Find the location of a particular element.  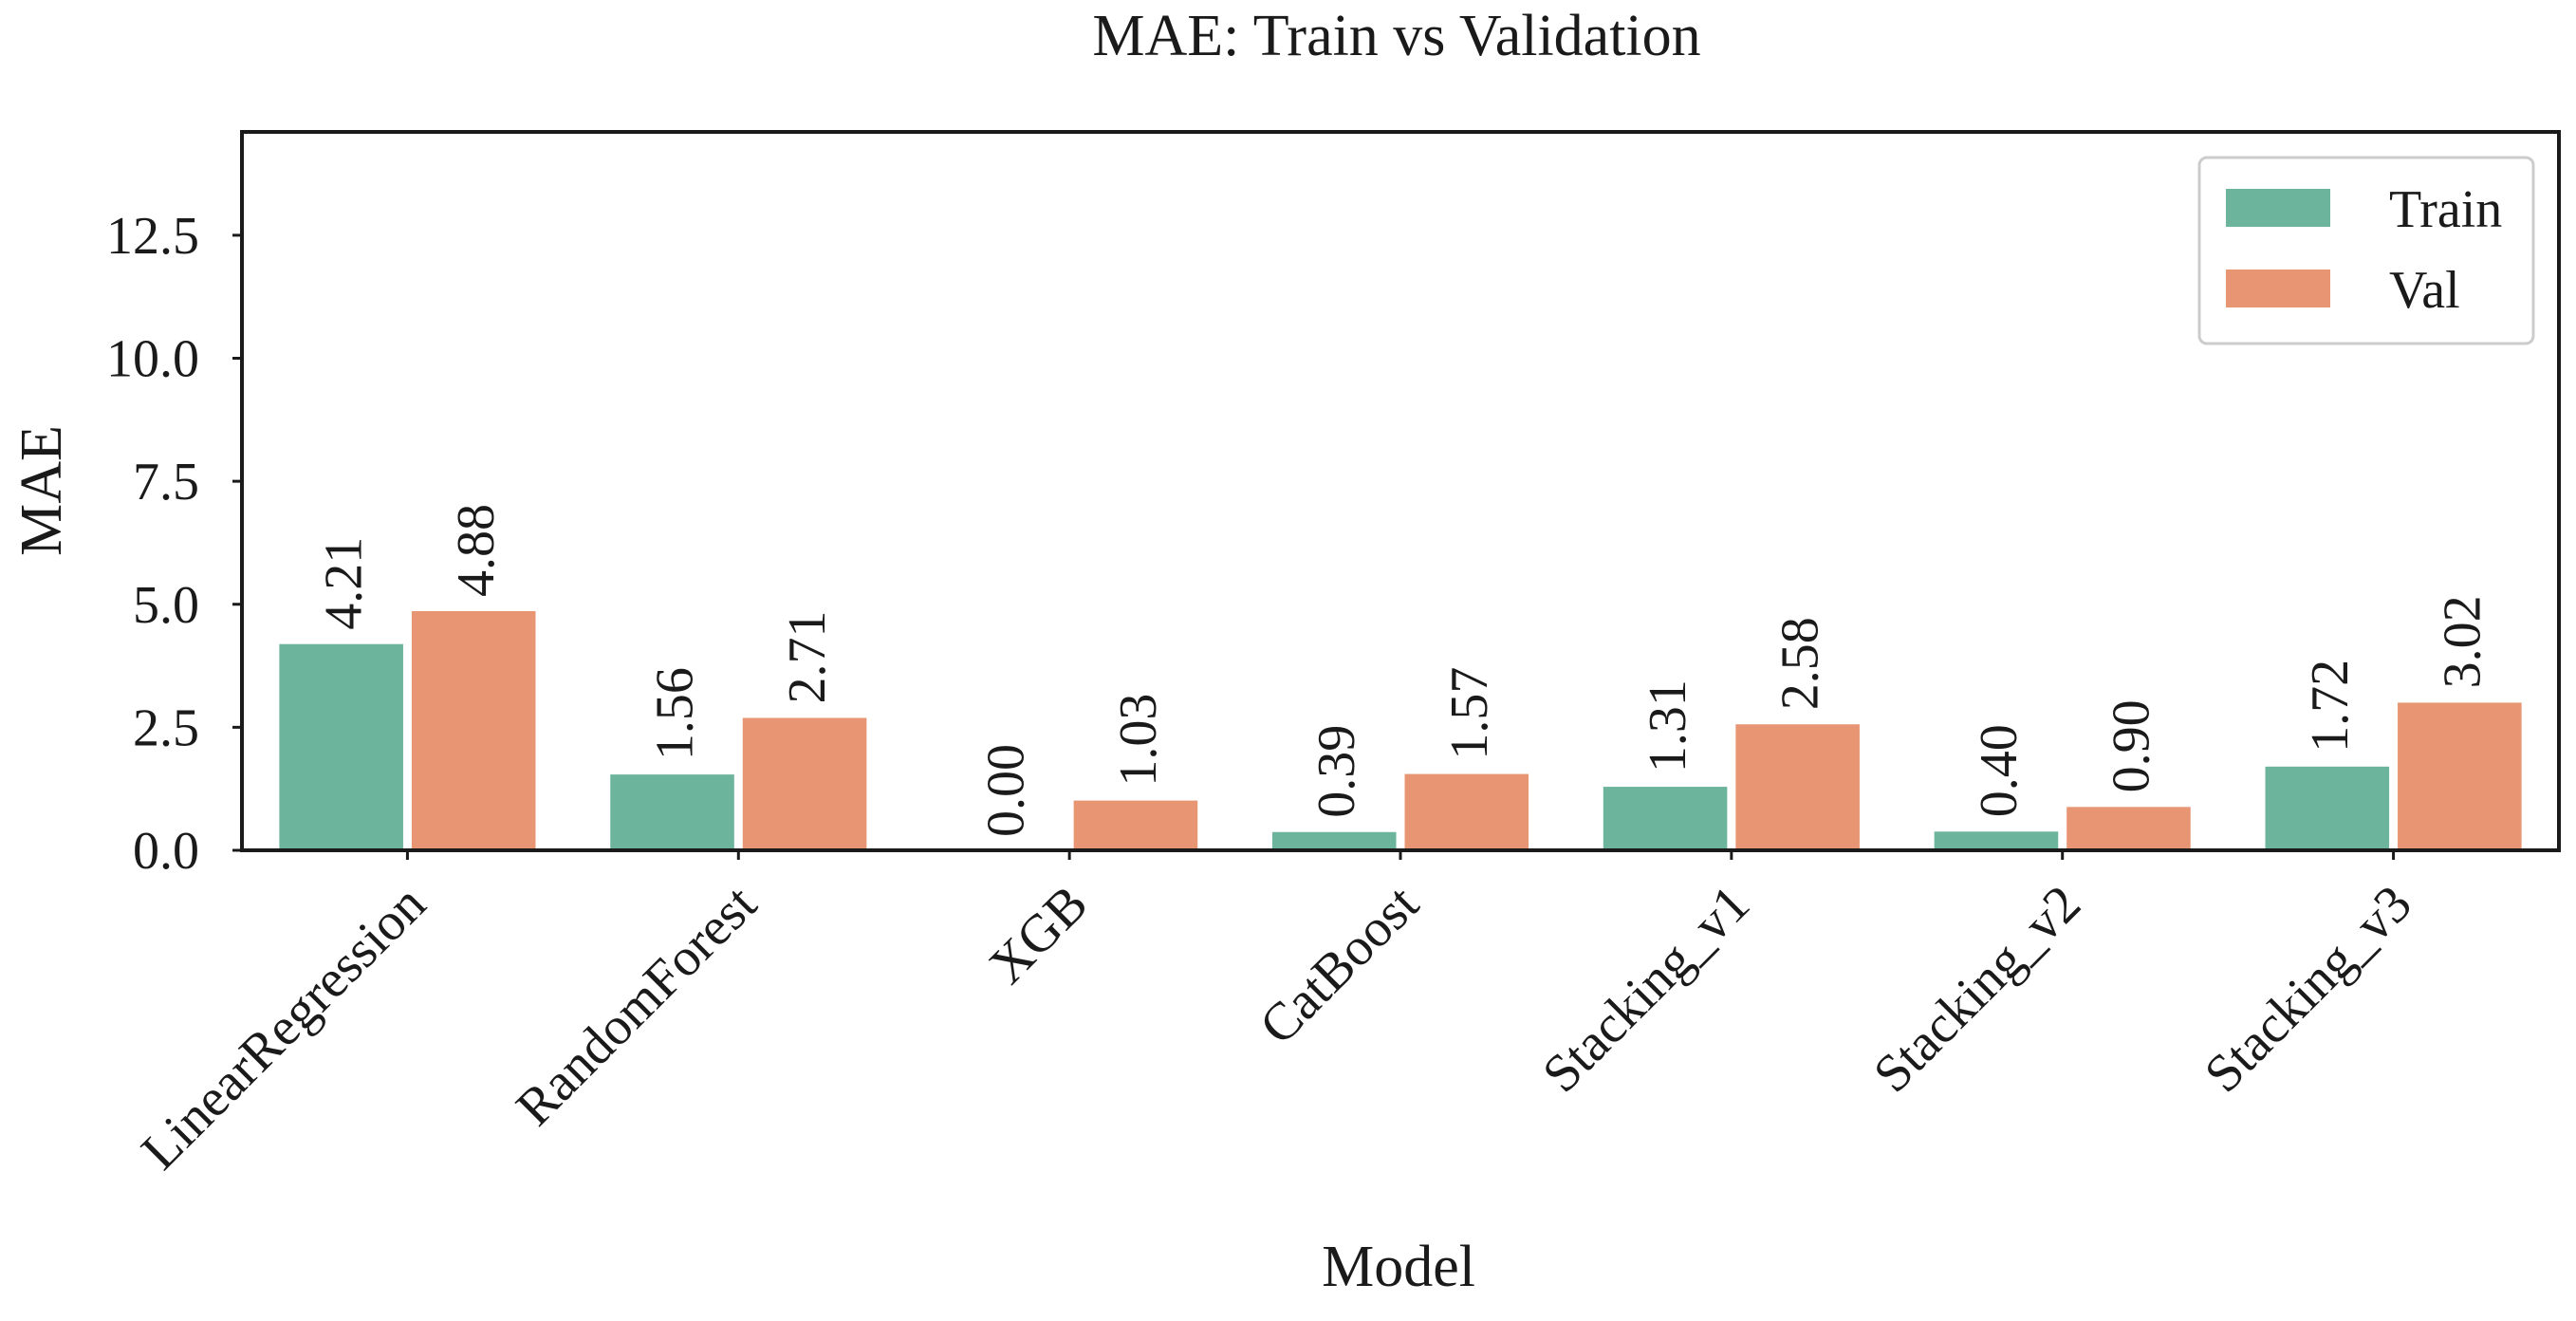

value-label-train-xgb: 0.00 is located at coordinates (1005, 790).